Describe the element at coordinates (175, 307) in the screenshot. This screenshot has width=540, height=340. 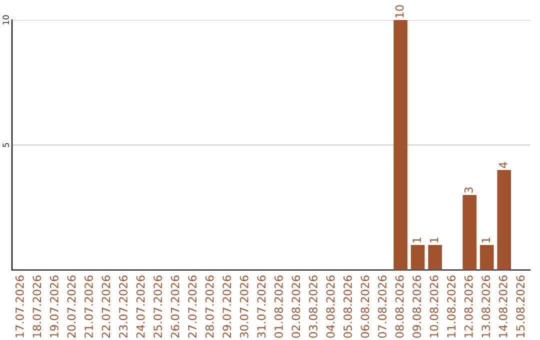
I see `x-tick-label: 26.07.2026` at that location.